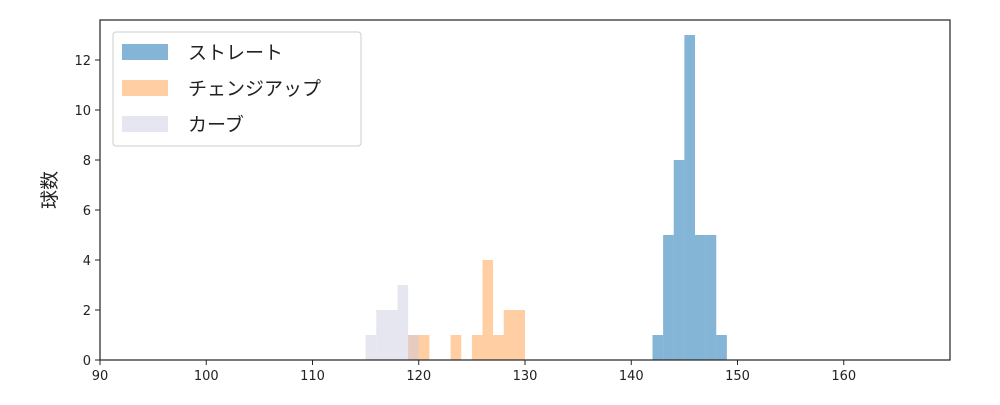 The width and height of the screenshot is (1000, 405). Describe the element at coordinates (235, 53) in the screenshot. I see `legend-label-0: ストレート` at that location.